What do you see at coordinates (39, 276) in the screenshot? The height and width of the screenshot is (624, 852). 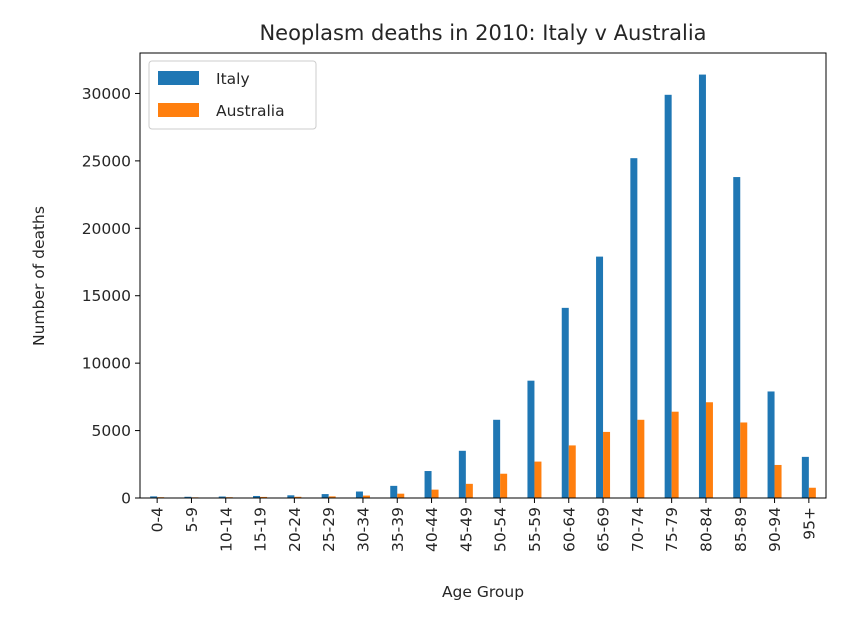 I see `y-axis-label: Number of deaths` at bounding box center [39, 276].